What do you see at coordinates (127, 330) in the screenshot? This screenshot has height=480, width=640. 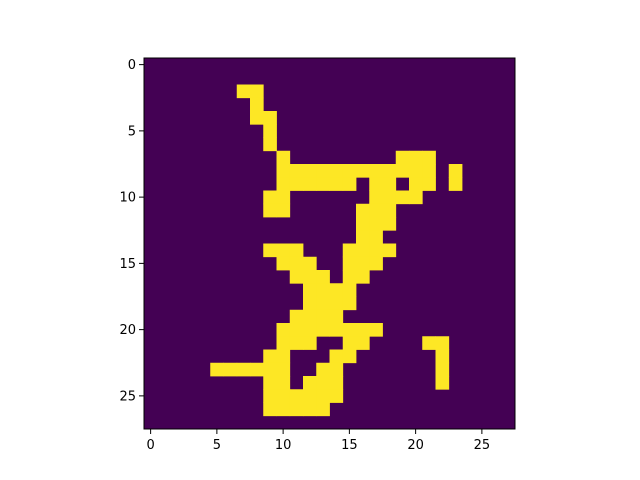 I see `y-tick-label: 20` at bounding box center [127, 330].